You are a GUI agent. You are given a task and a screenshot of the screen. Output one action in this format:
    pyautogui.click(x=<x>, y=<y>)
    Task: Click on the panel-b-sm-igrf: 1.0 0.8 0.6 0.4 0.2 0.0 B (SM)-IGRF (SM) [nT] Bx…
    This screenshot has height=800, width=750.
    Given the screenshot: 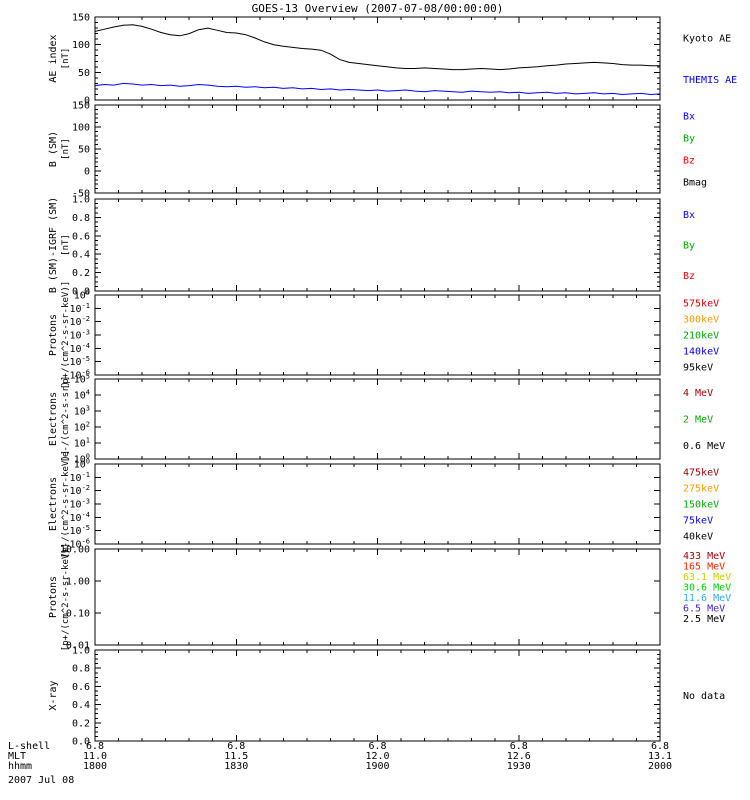 What is the action you would take?
    pyautogui.click(x=371, y=246)
    